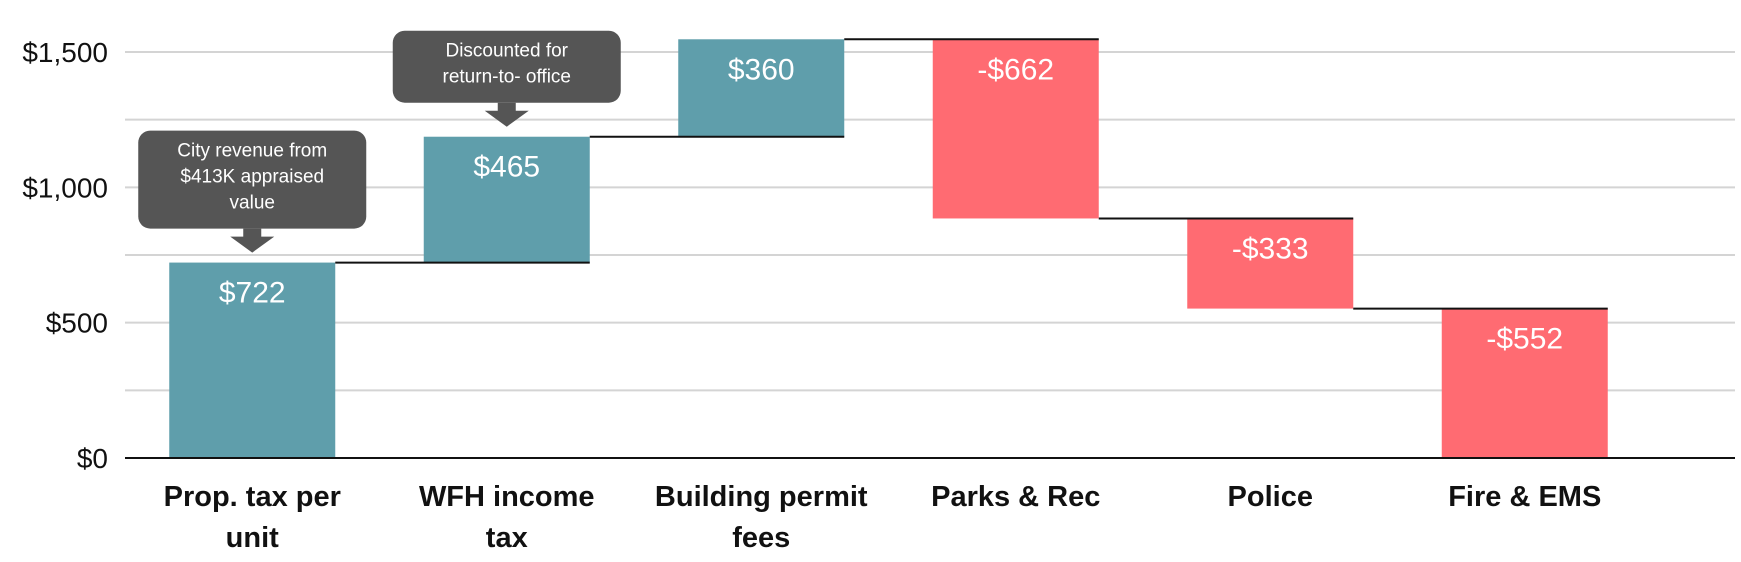 Image resolution: width=1741 pixels, height=562 pixels. I want to click on callout-text-line: value, so click(252, 203).